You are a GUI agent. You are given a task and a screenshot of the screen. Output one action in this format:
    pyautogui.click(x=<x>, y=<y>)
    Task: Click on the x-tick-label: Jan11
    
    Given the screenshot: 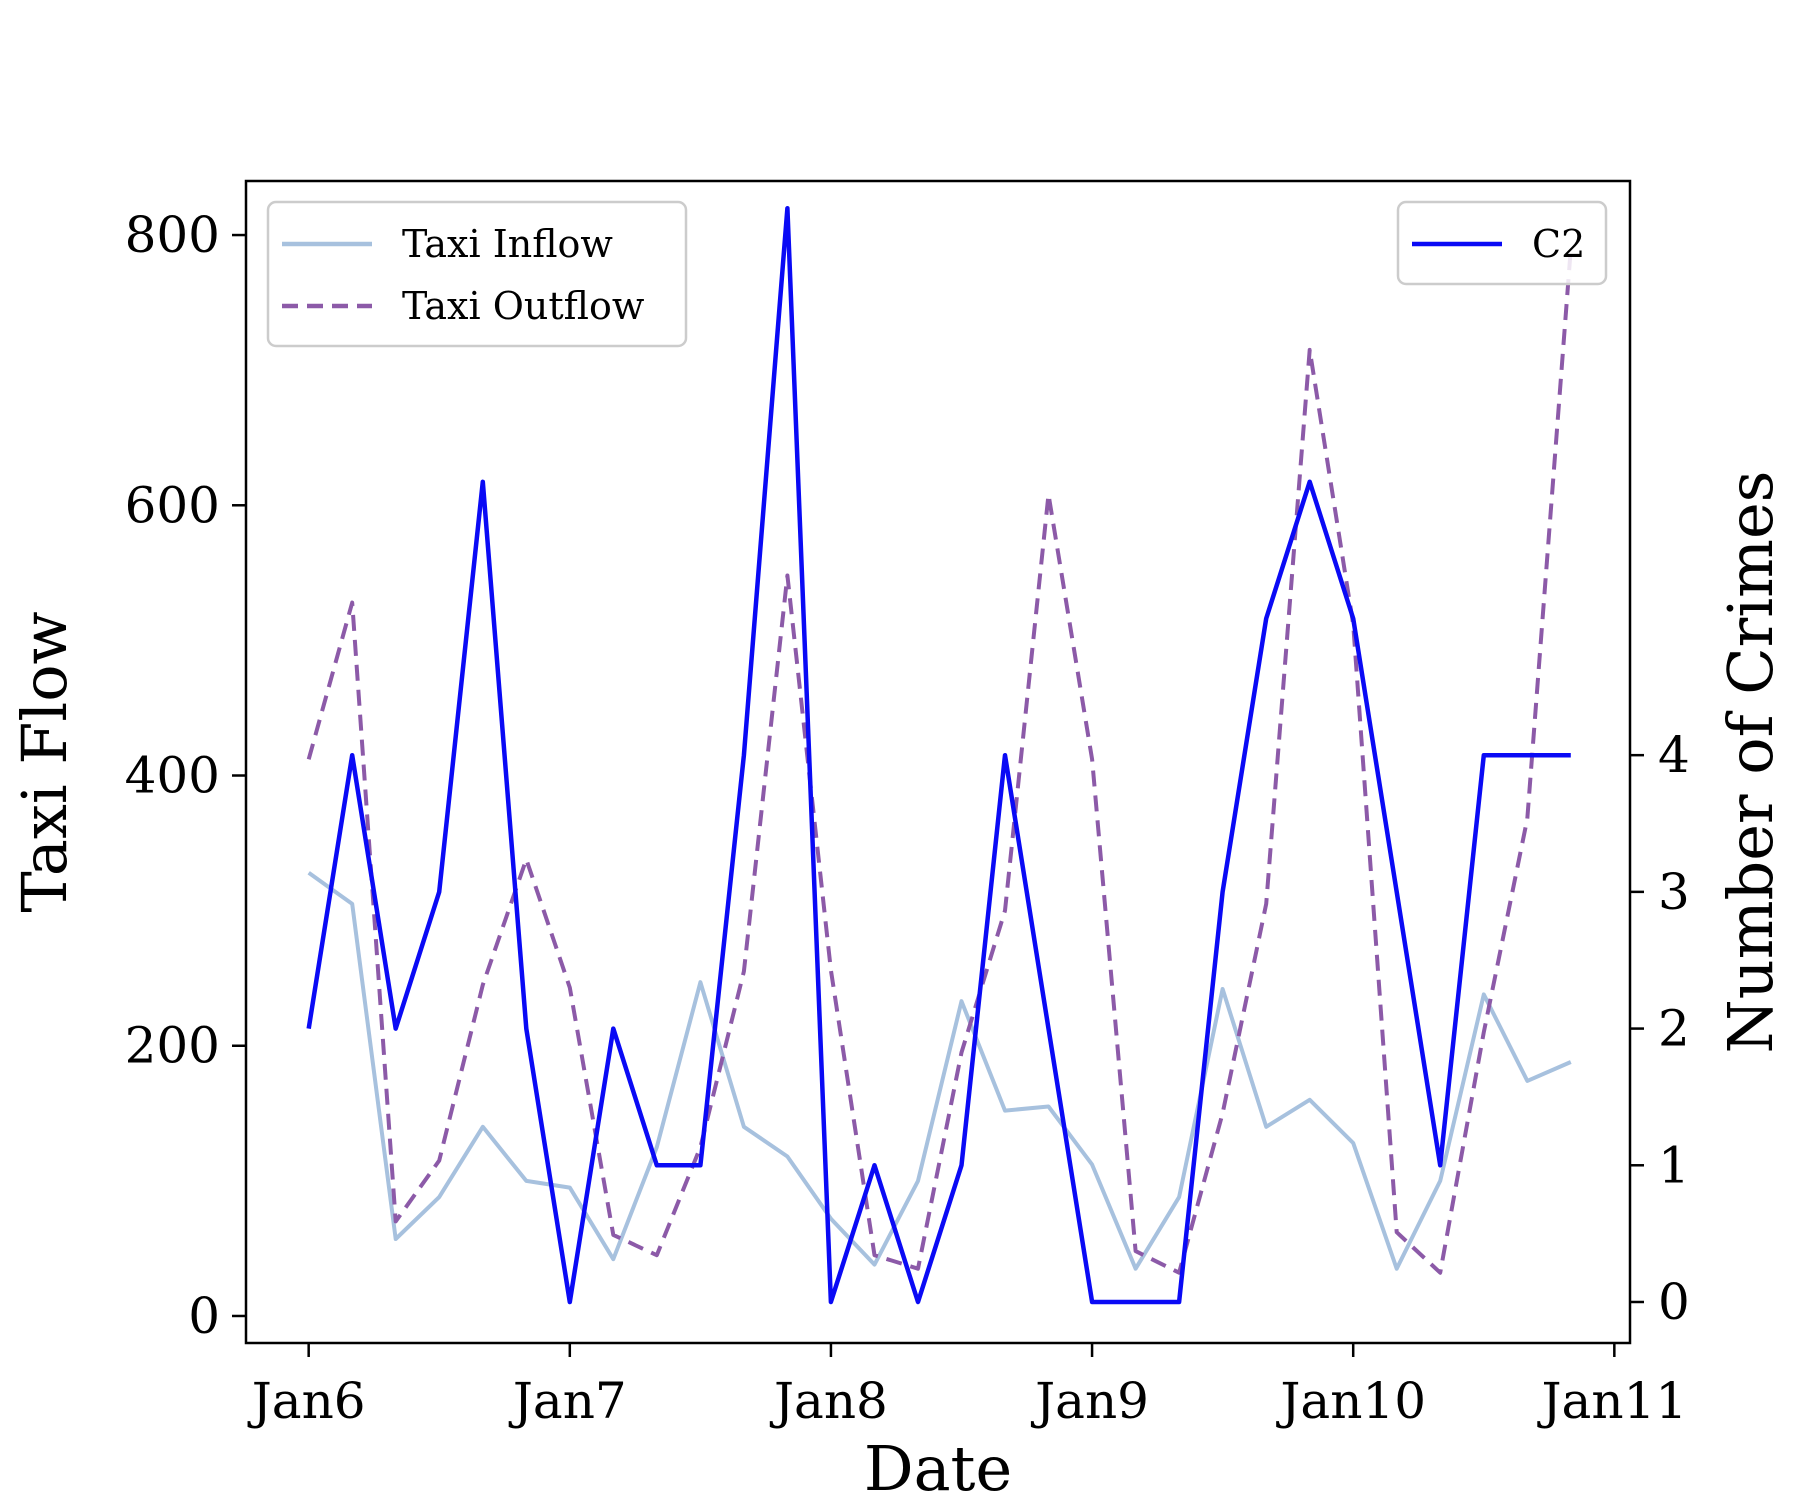 What is the action you would take?
    pyautogui.click(x=1611, y=1401)
    